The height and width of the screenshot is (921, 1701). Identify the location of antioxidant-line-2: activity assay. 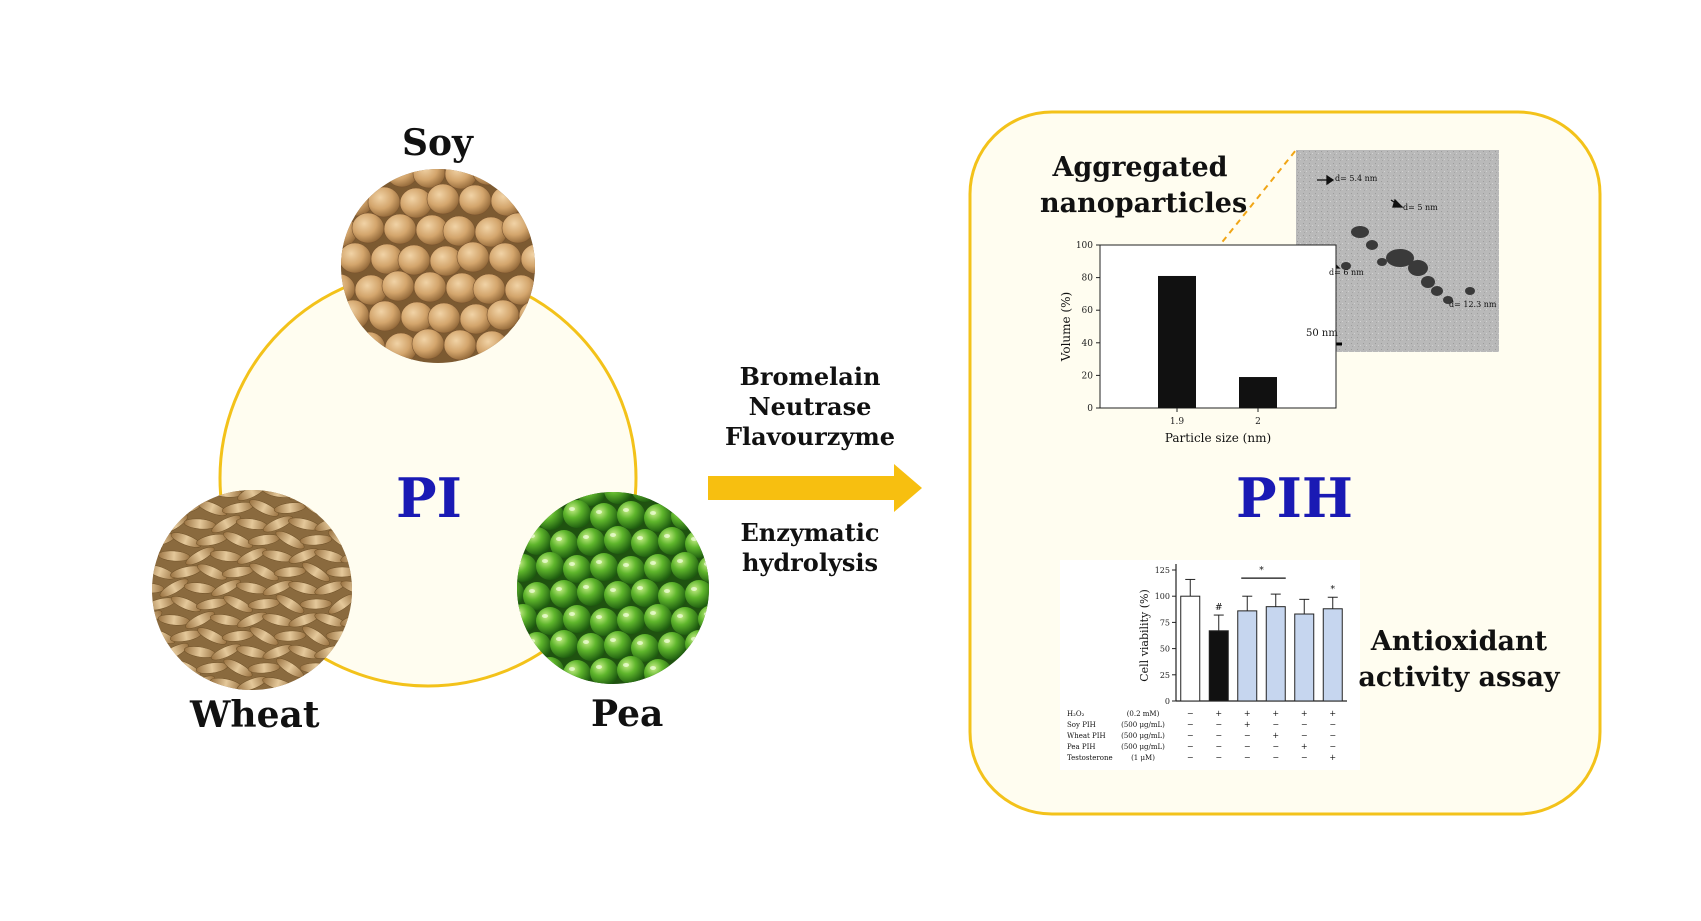
(1459, 677).